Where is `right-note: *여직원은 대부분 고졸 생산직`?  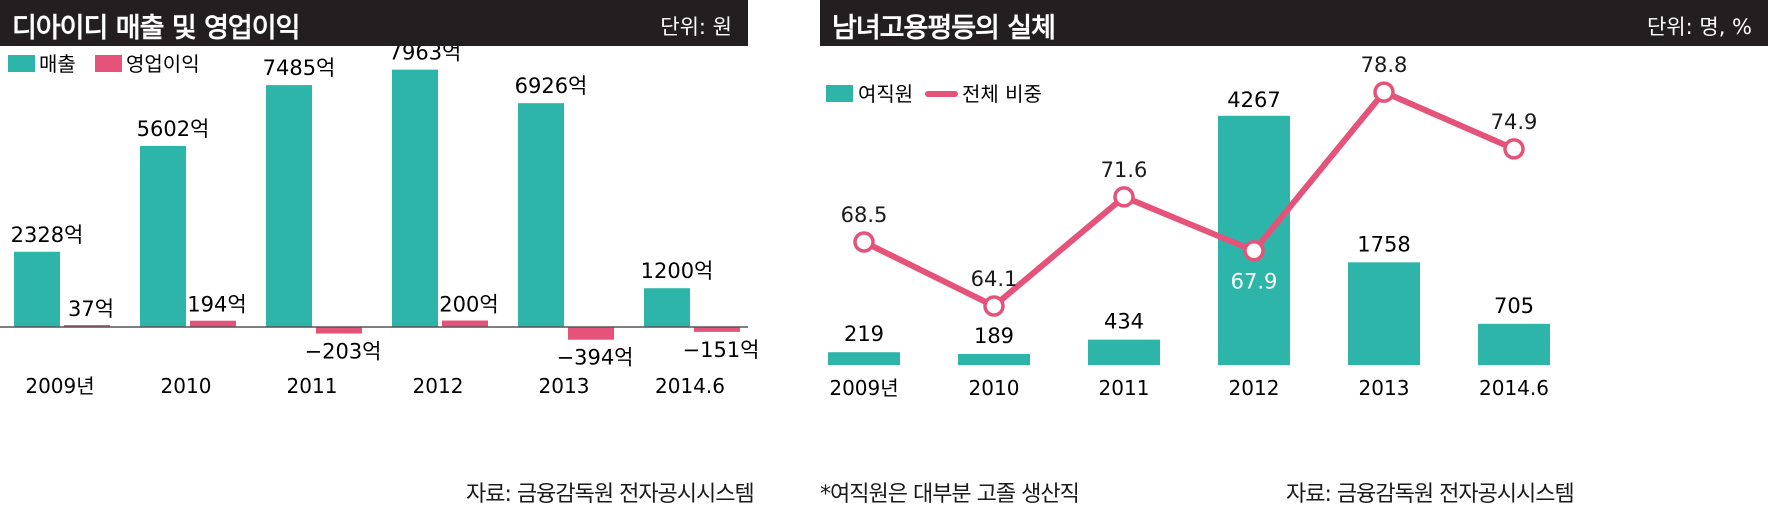
right-note: *여직원은 대부분 고졸 생산직 is located at coordinates (950, 494).